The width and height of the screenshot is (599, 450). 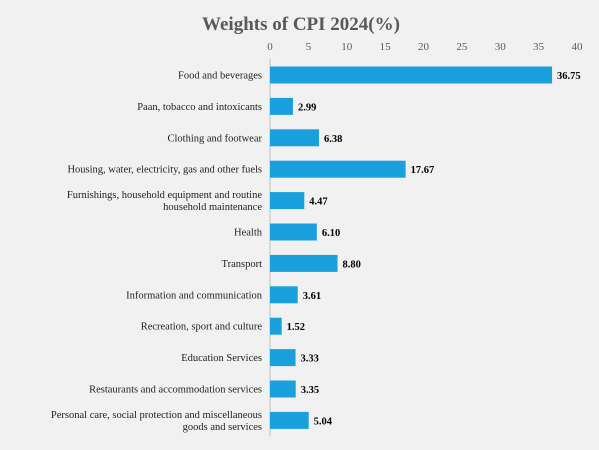 What do you see at coordinates (248, 233) in the screenshot?
I see `category-label: Health` at bounding box center [248, 233].